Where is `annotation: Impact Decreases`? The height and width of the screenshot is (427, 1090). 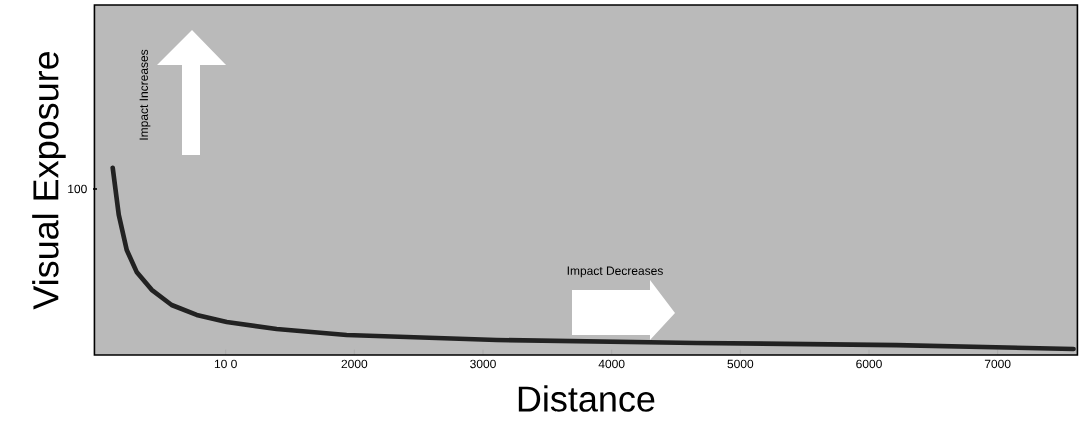
annotation: Impact Decreases is located at coordinates (615, 272).